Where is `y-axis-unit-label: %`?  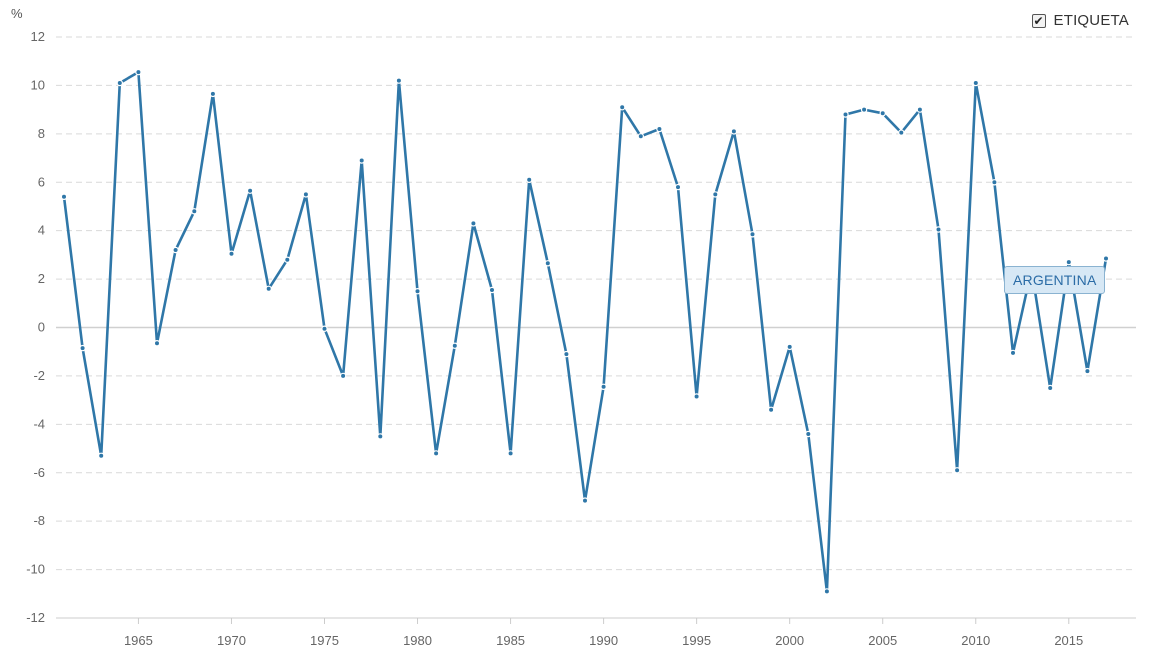 y-axis-unit-label: % is located at coordinates (17, 13).